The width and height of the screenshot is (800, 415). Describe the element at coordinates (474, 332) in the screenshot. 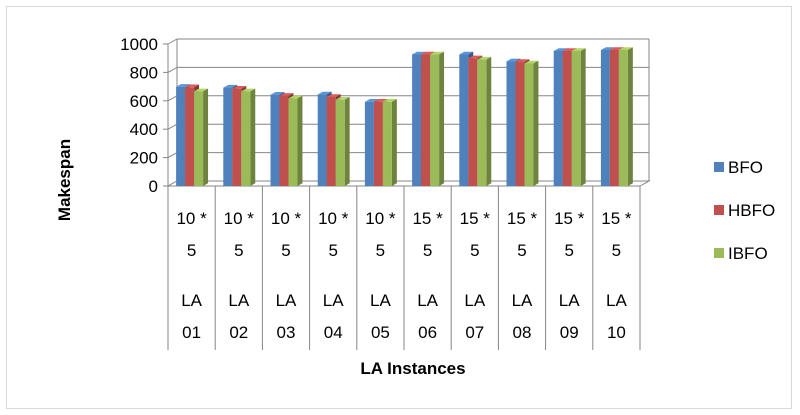

I see `category-name-line2: 07` at that location.